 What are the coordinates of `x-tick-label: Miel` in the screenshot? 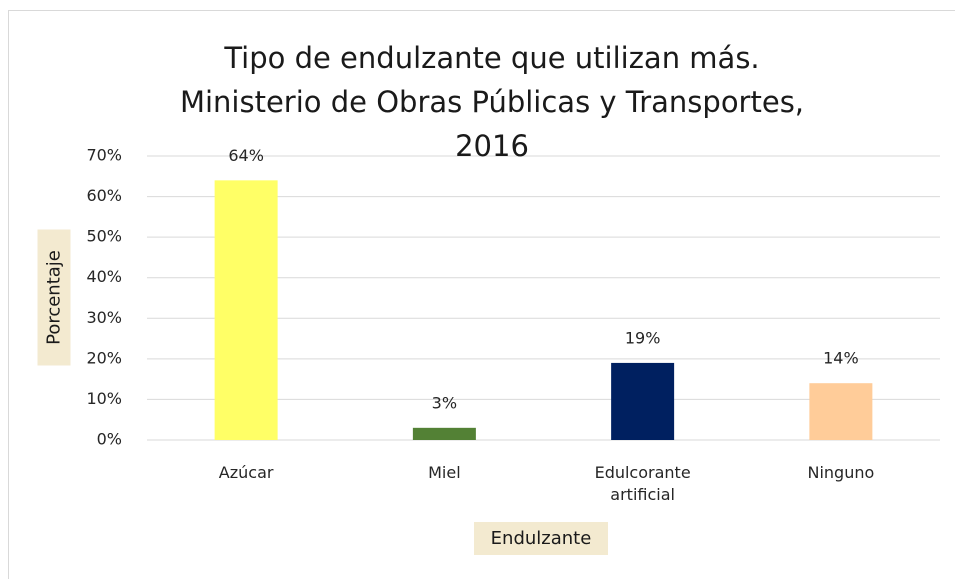 It's located at (444, 472).